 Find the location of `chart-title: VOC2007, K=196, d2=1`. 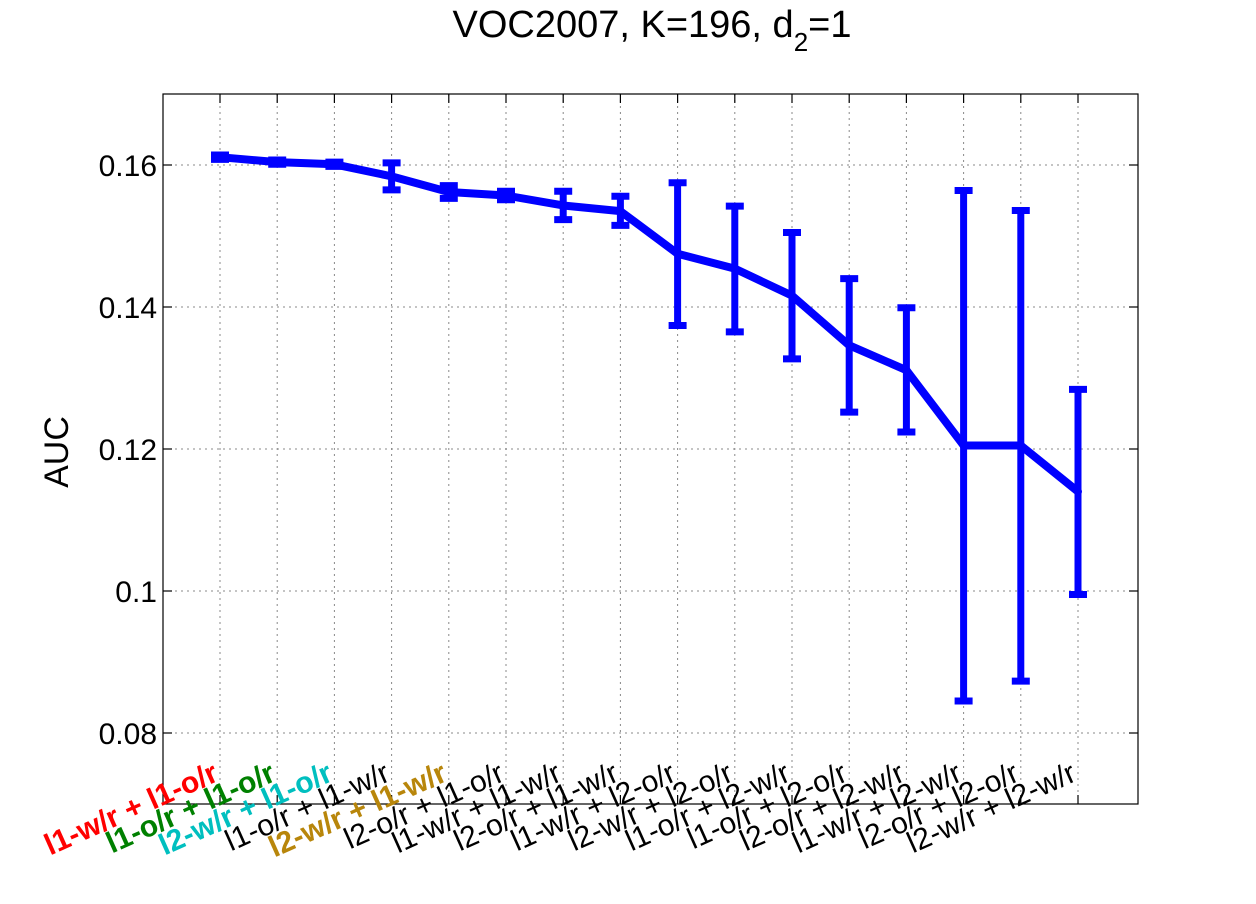

chart-title: VOC2007, K=196, d2=1 is located at coordinates (652, 30).